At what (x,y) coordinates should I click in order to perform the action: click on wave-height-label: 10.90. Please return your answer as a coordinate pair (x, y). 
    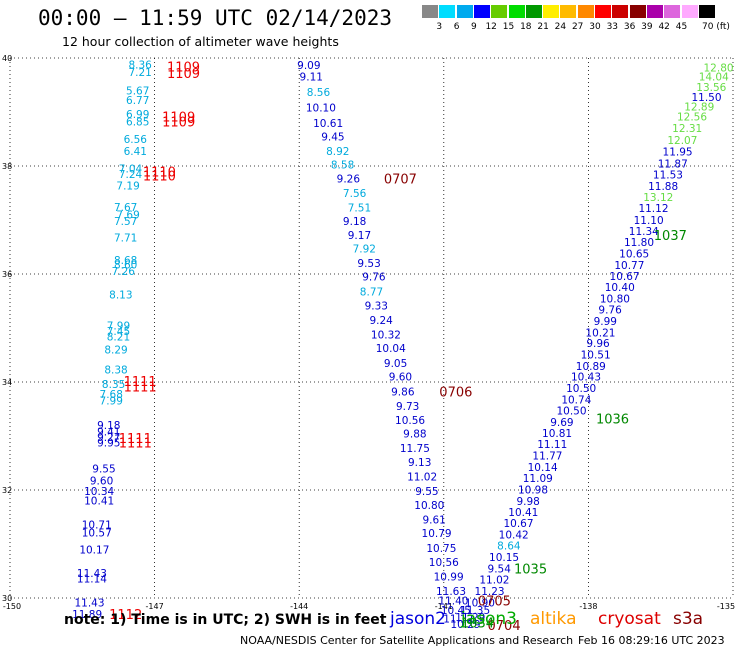
    Looking at the image, I should click on (480, 603).